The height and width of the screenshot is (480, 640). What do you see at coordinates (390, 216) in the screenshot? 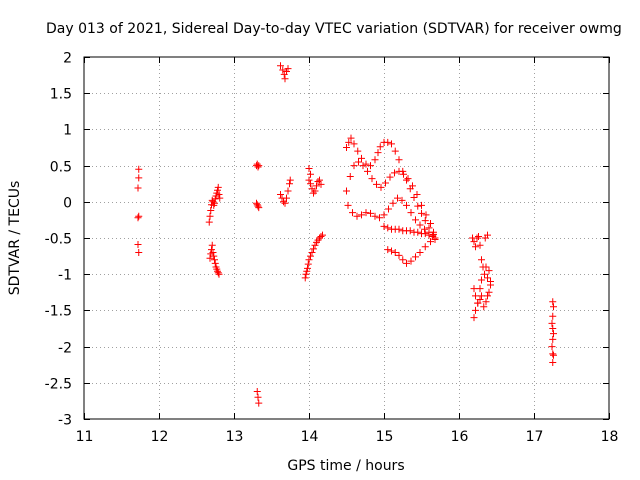
I see `series-c6c` at bounding box center [390, 216].